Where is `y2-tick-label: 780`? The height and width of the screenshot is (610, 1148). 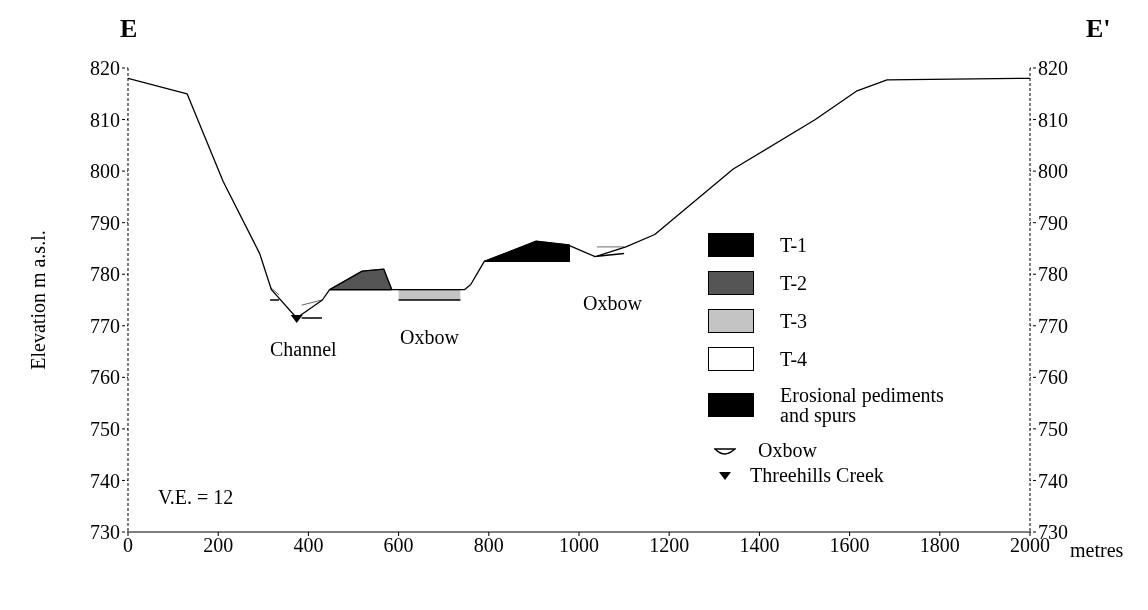
y2-tick-label: 780 is located at coordinates (1053, 274).